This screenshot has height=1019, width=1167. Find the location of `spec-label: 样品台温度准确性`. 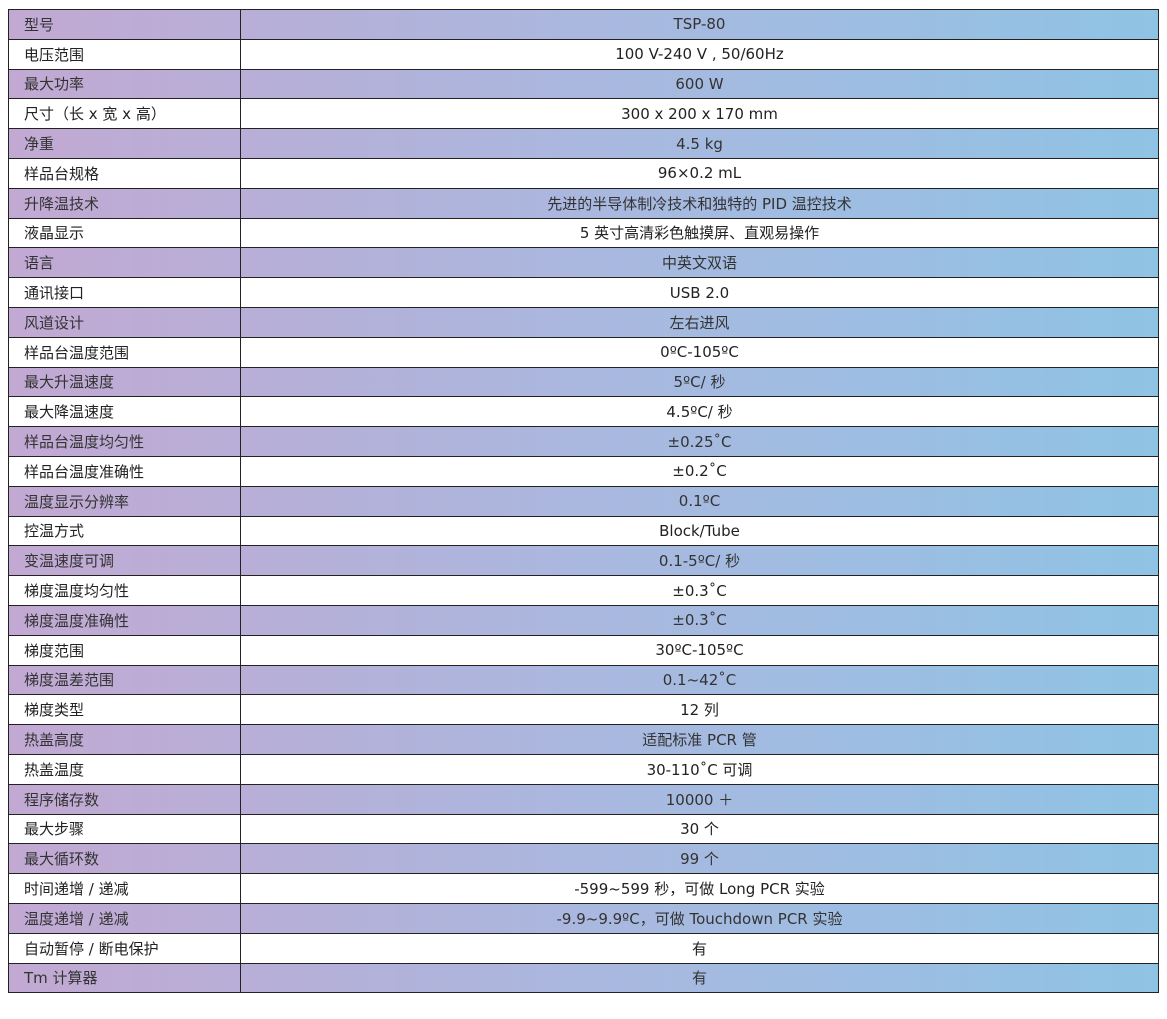

spec-label: 样品台温度准确性 is located at coordinates (124, 471).